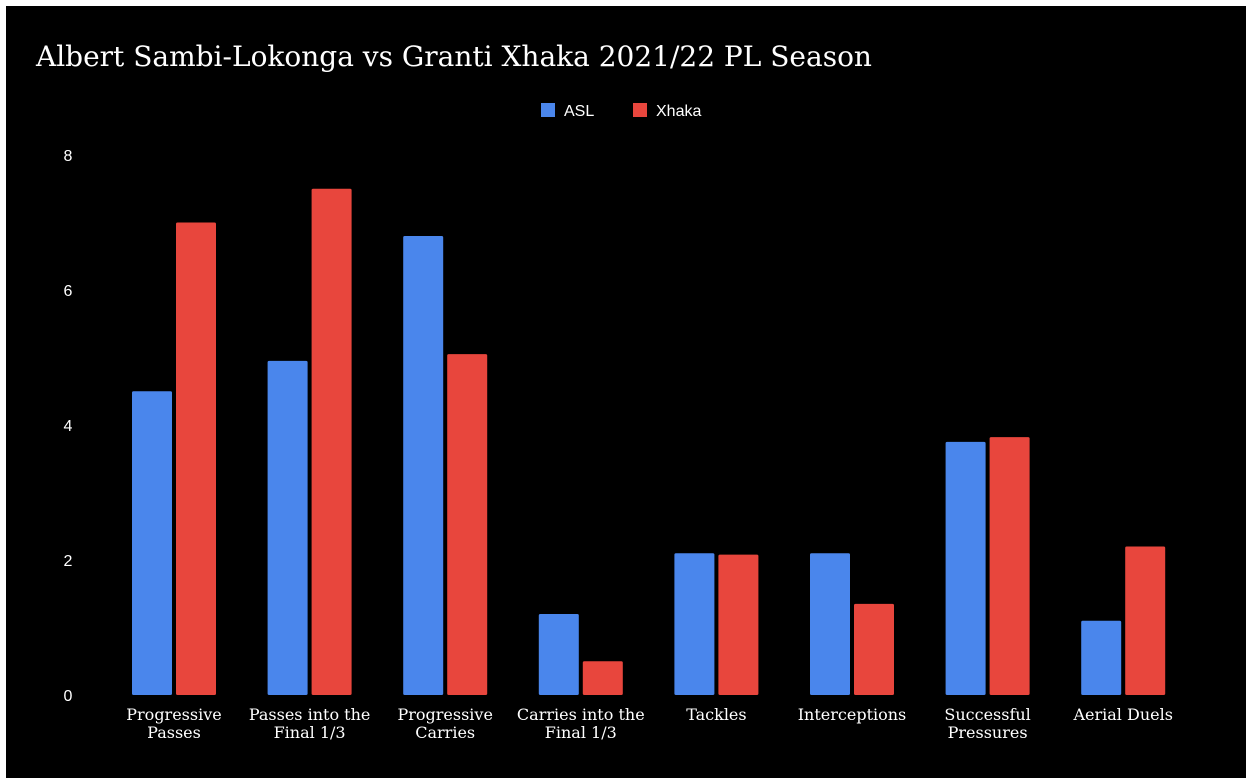 The image size is (1252, 784). I want to click on x-tick-label: Carries into the Final 1/3, so click(581, 723).